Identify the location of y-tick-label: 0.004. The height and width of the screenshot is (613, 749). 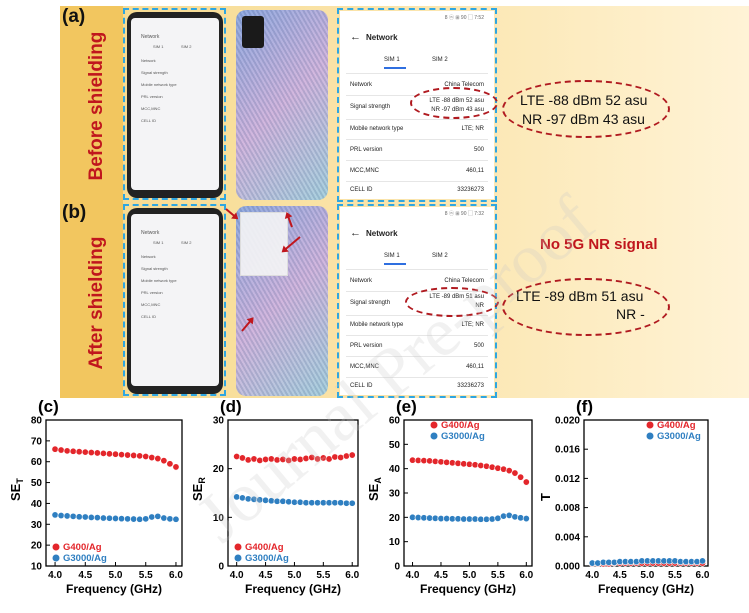
(567, 537).